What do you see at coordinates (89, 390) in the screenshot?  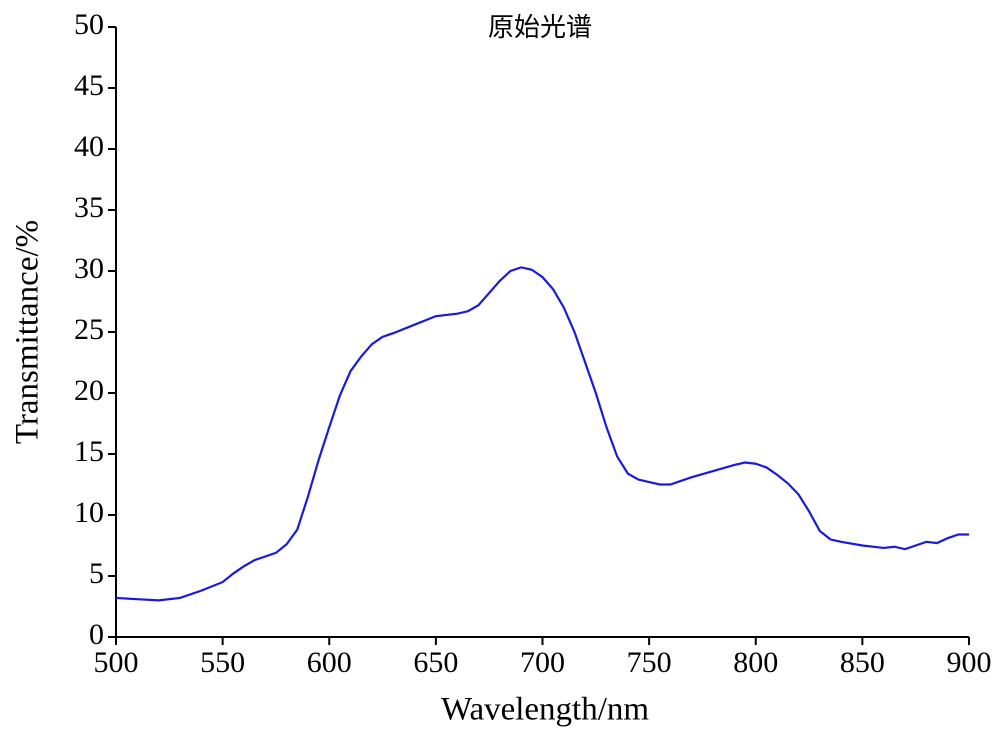 I see `y-tick-label: 20` at bounding box center [89, 390].